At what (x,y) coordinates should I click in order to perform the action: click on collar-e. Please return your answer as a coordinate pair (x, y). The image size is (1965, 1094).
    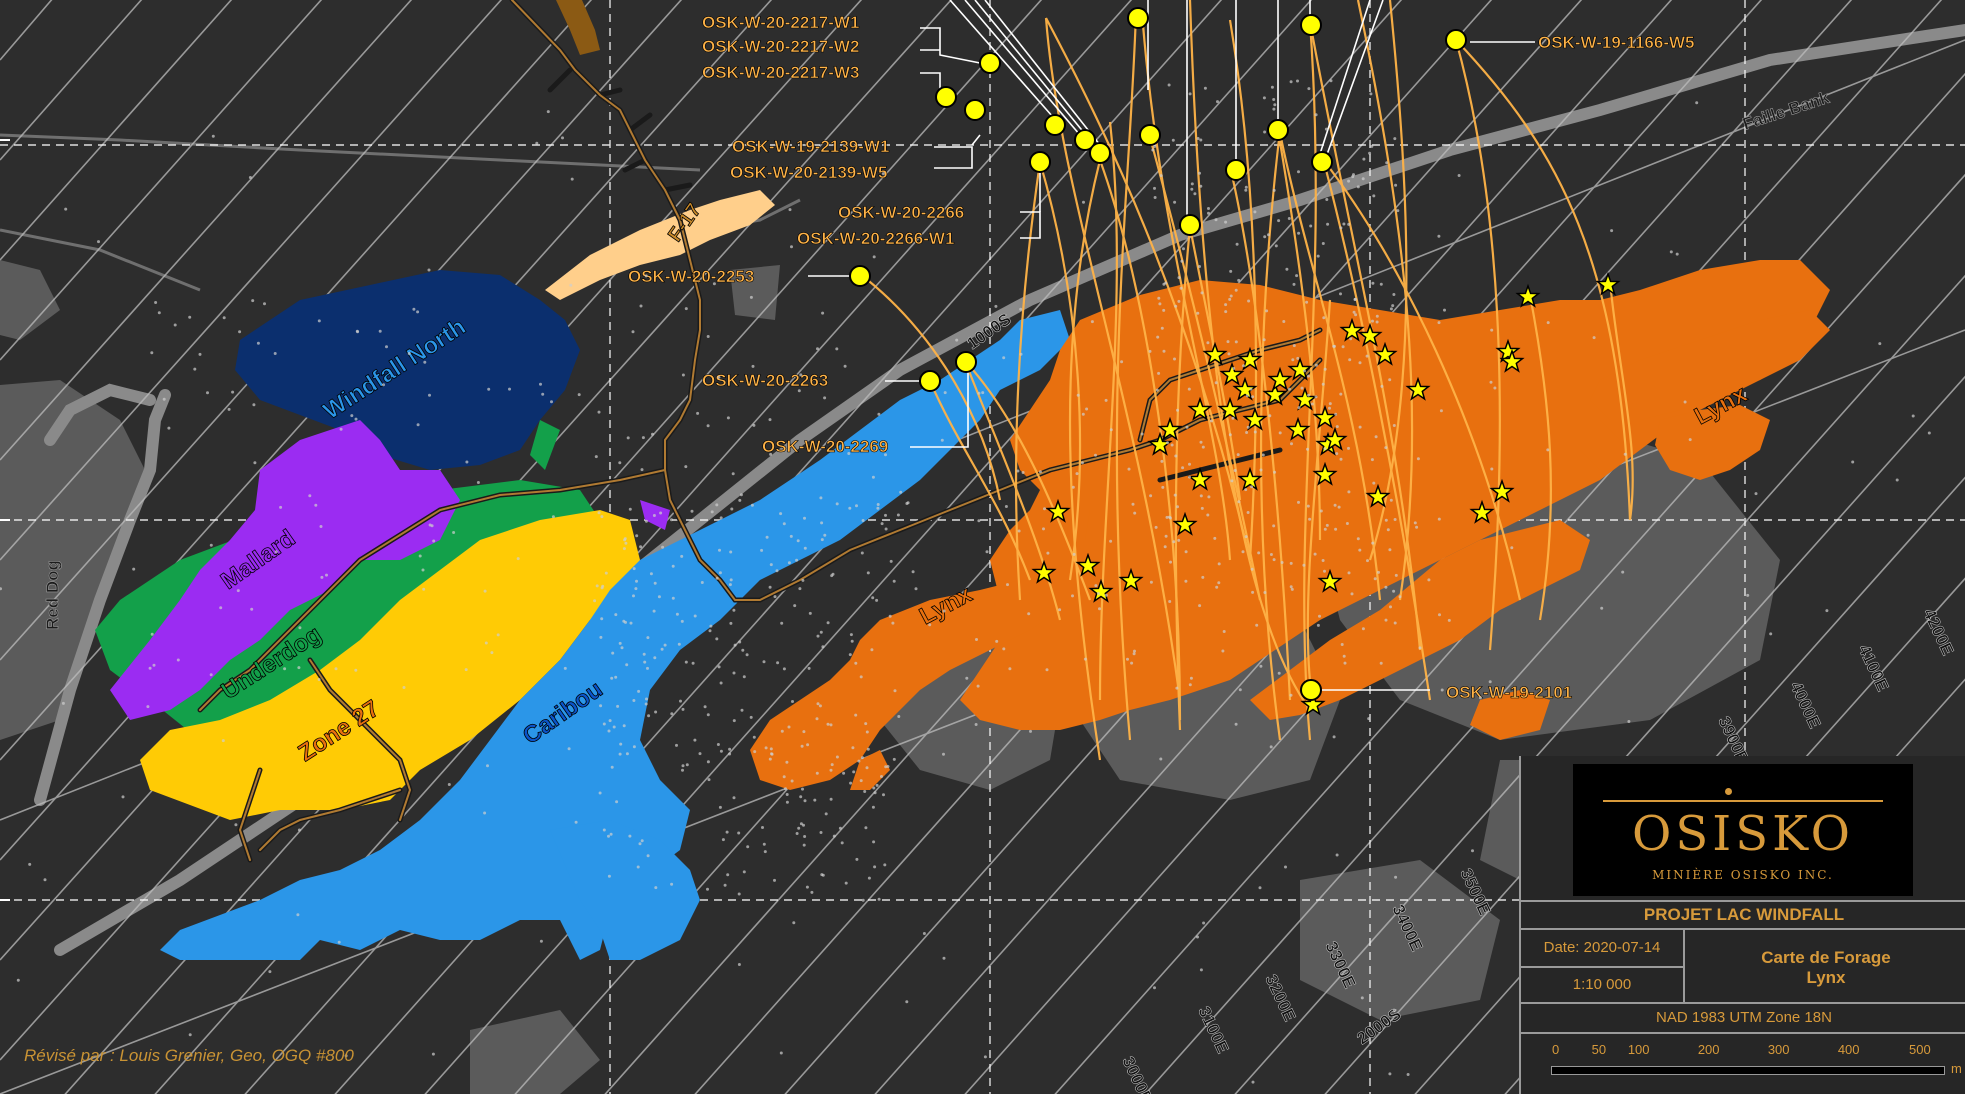
    Looking at the image, I should click on (1100, 153).